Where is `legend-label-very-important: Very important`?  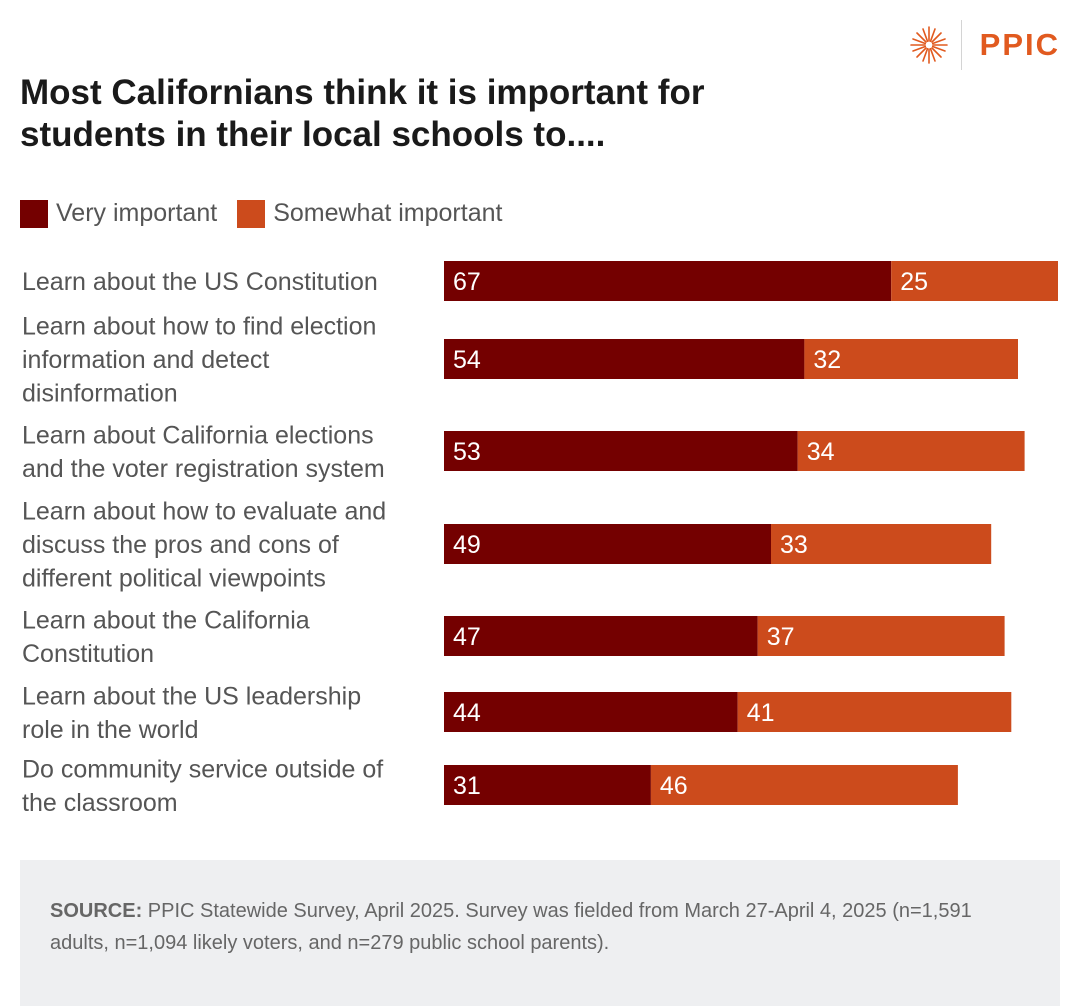
legend-label-very-important: Very important is located at coordinates (137, 213).